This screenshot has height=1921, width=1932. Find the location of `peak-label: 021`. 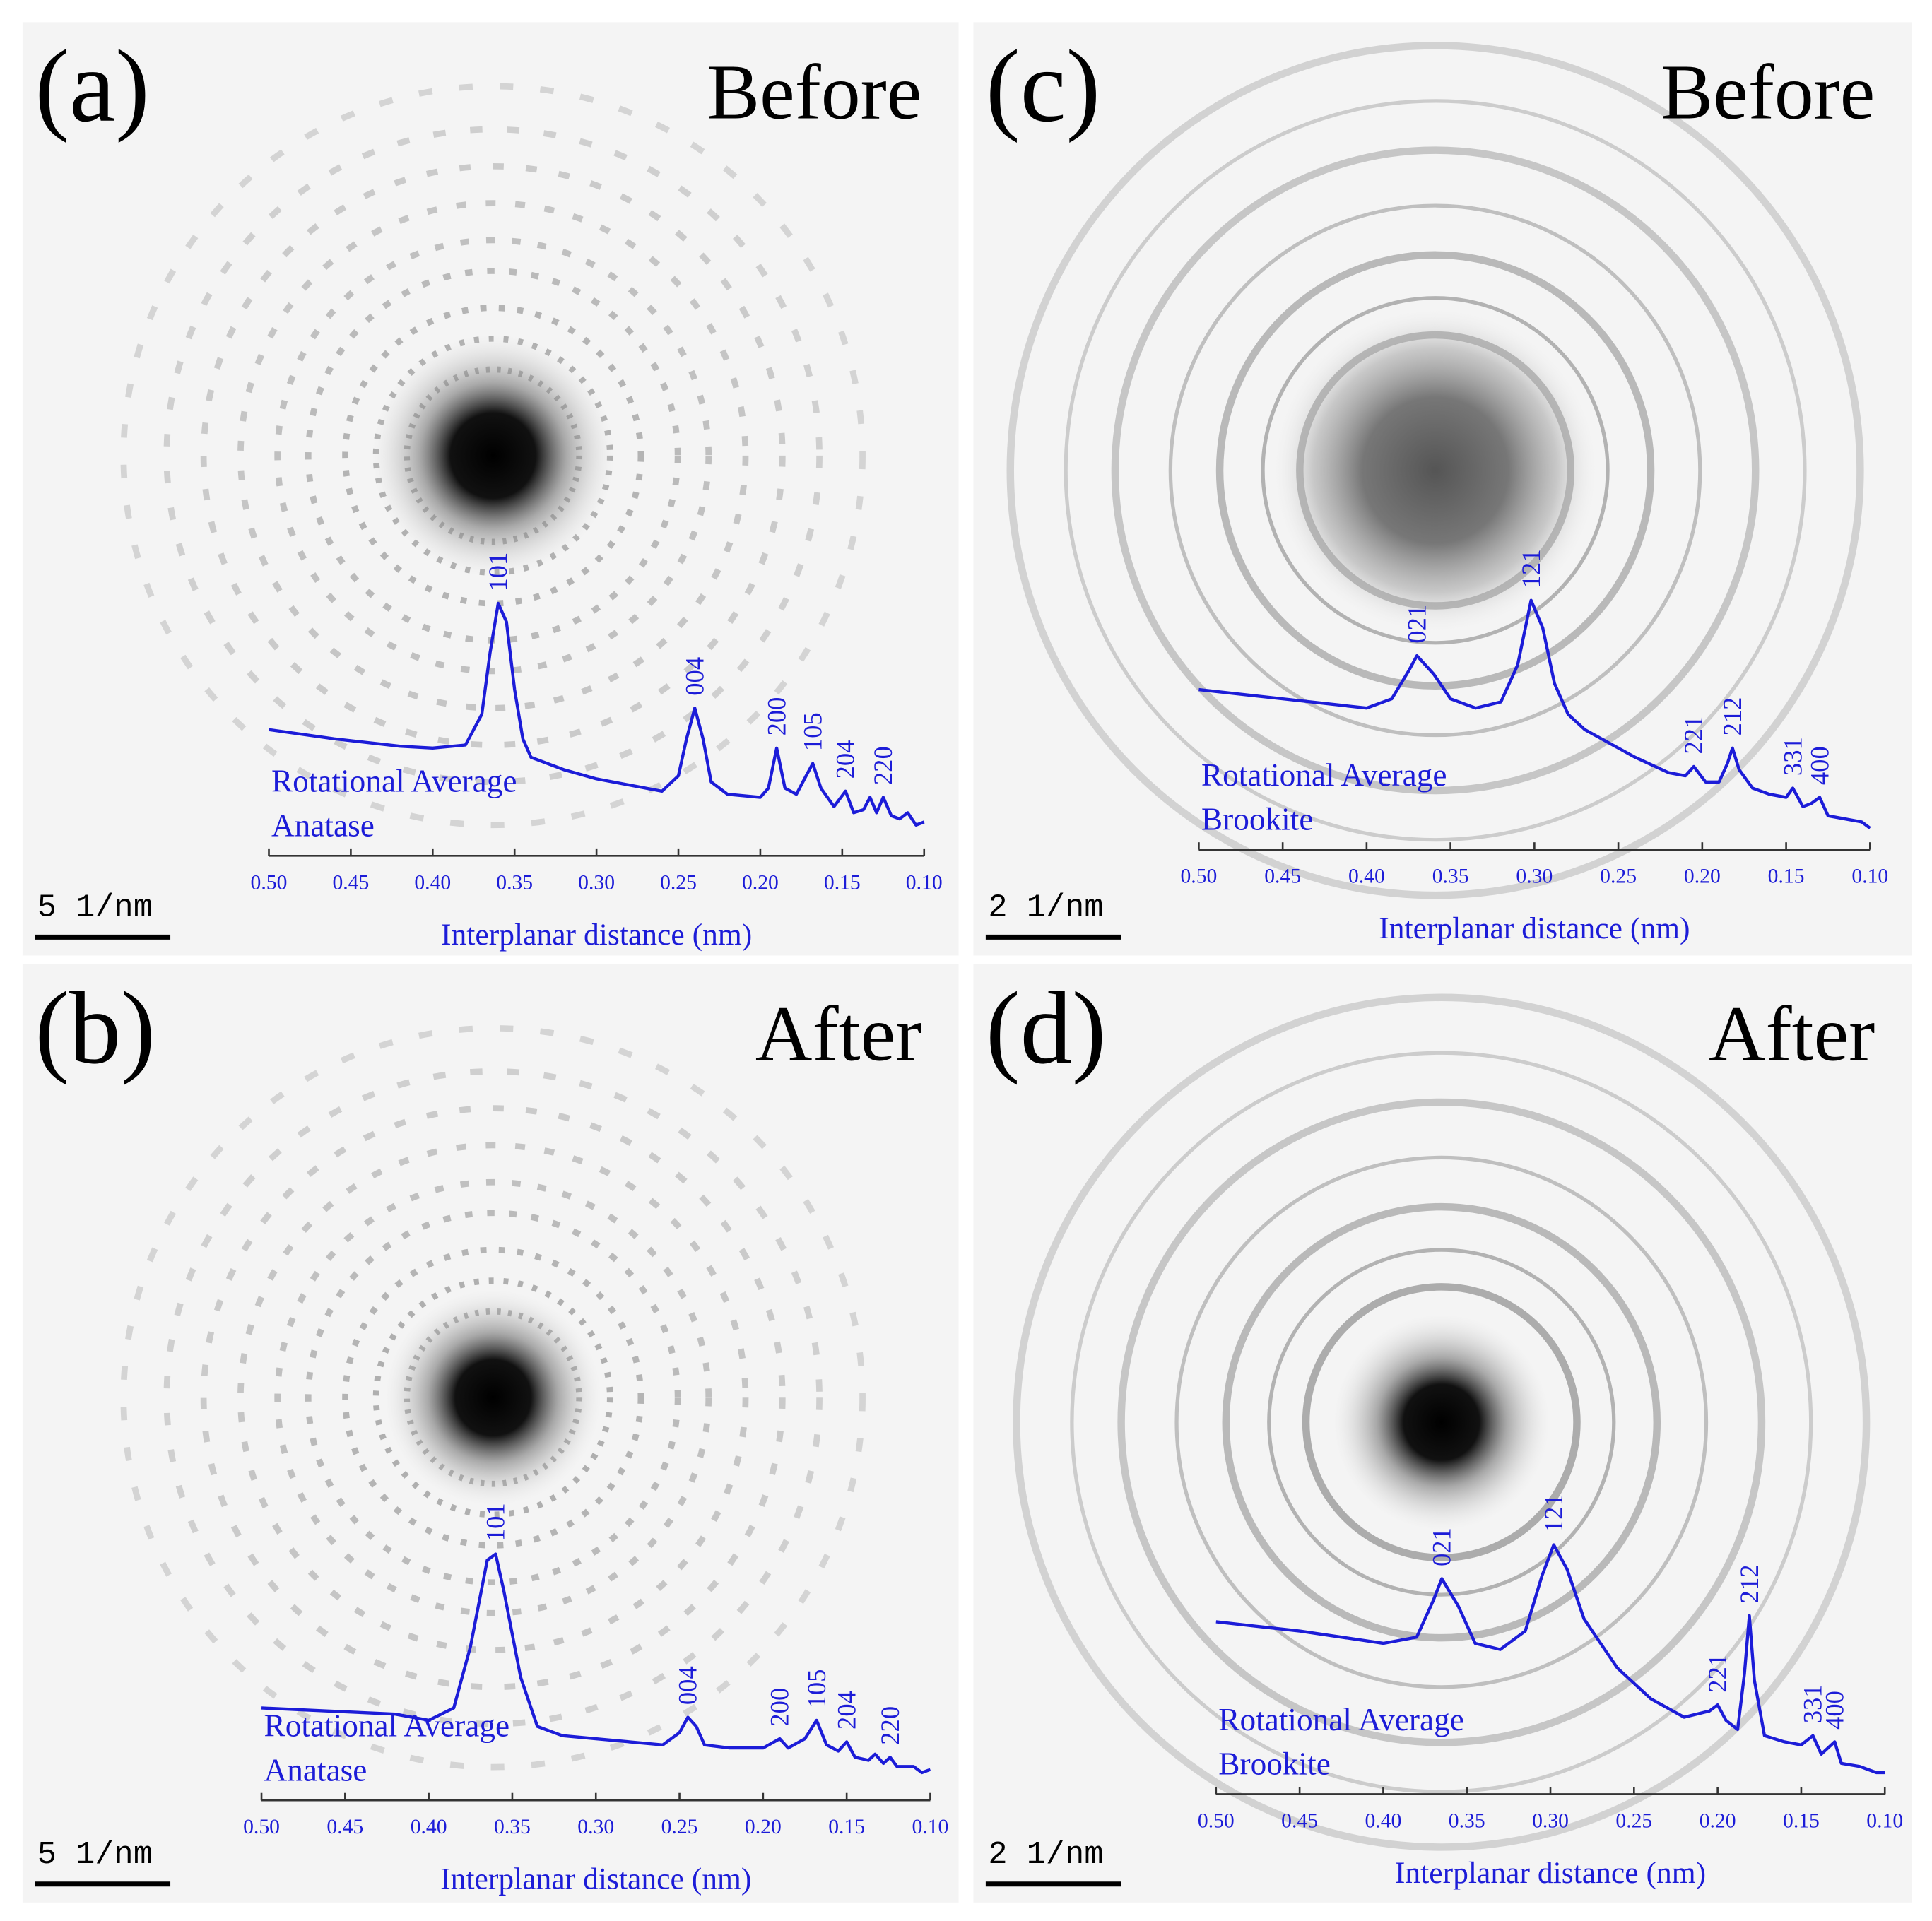

peak-label: 021 is located at coordinates (1416, 624).